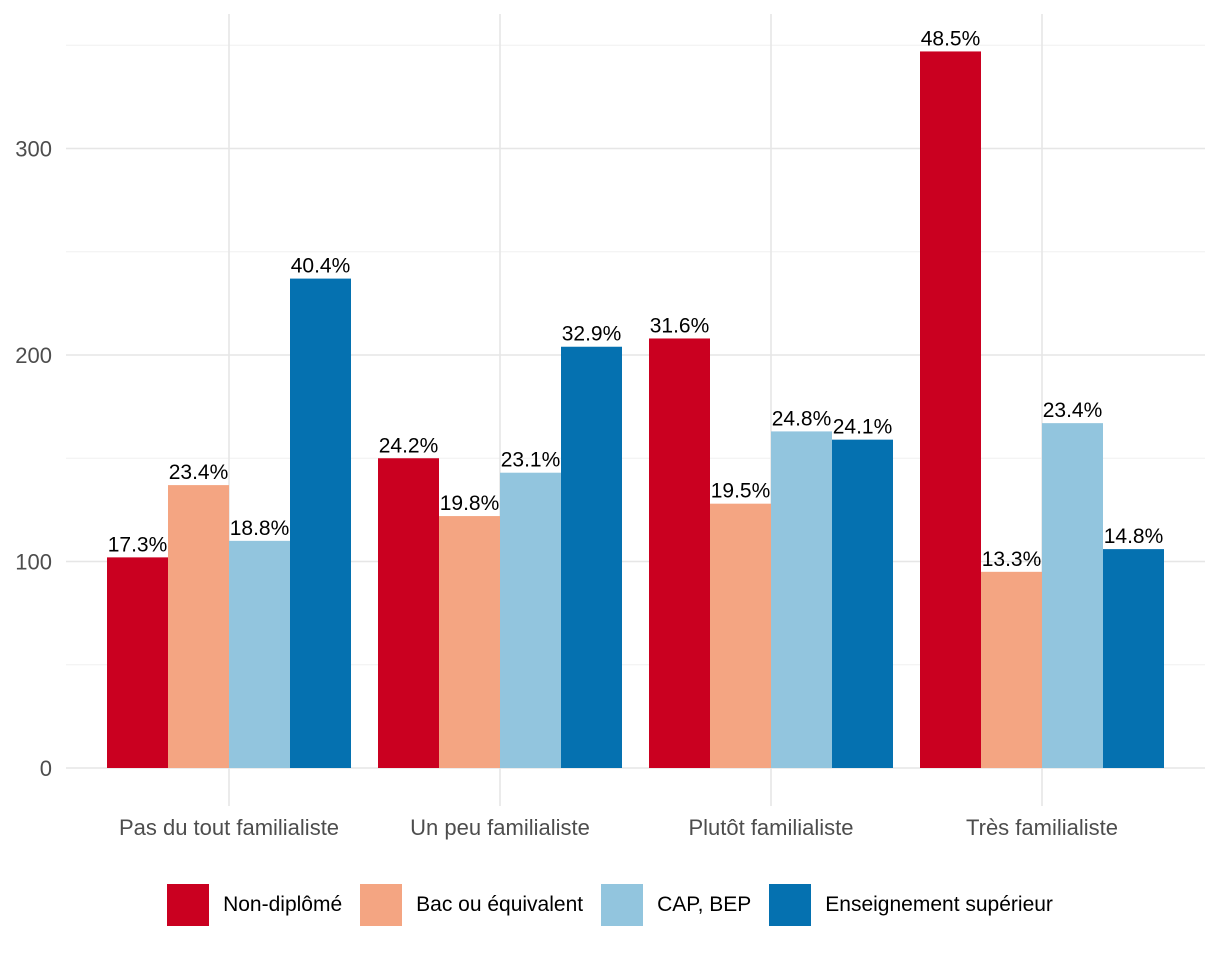  I want to click on legend-item: Bac ou équivalent, so click(471, 905).